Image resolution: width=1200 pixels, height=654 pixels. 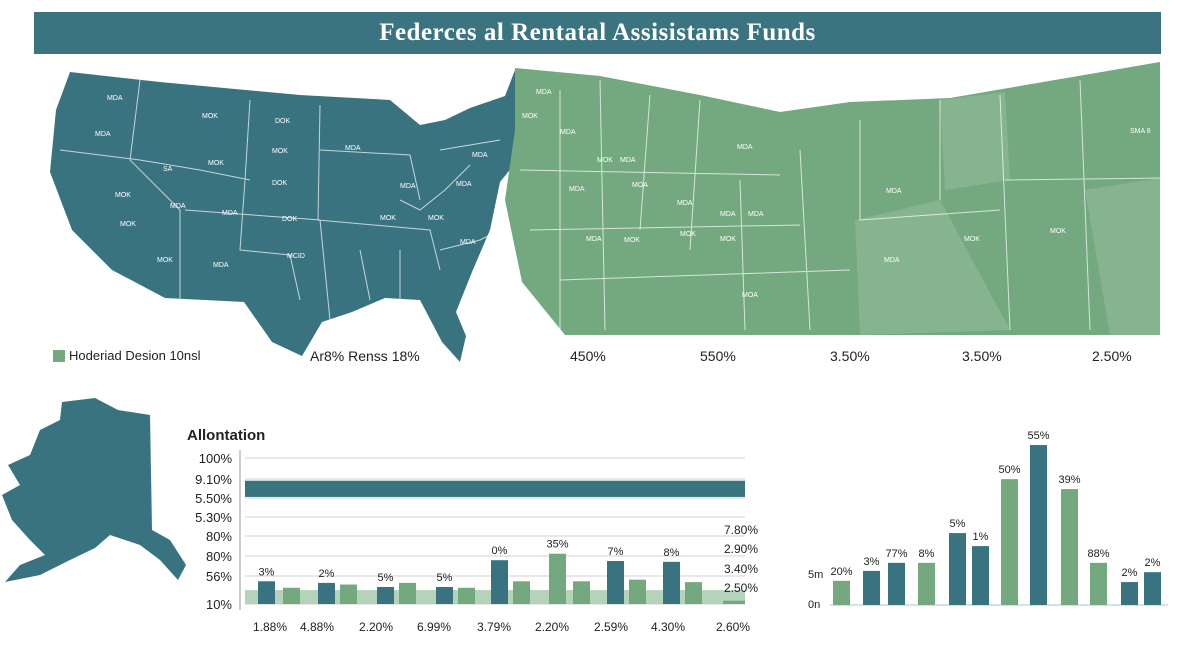 I want to click on distribution-chart: 5m 0n 20% 3% 77% 8% 5% 1% 50% 55% 39% 88% 2% 2%, so click(x=988, y=520).